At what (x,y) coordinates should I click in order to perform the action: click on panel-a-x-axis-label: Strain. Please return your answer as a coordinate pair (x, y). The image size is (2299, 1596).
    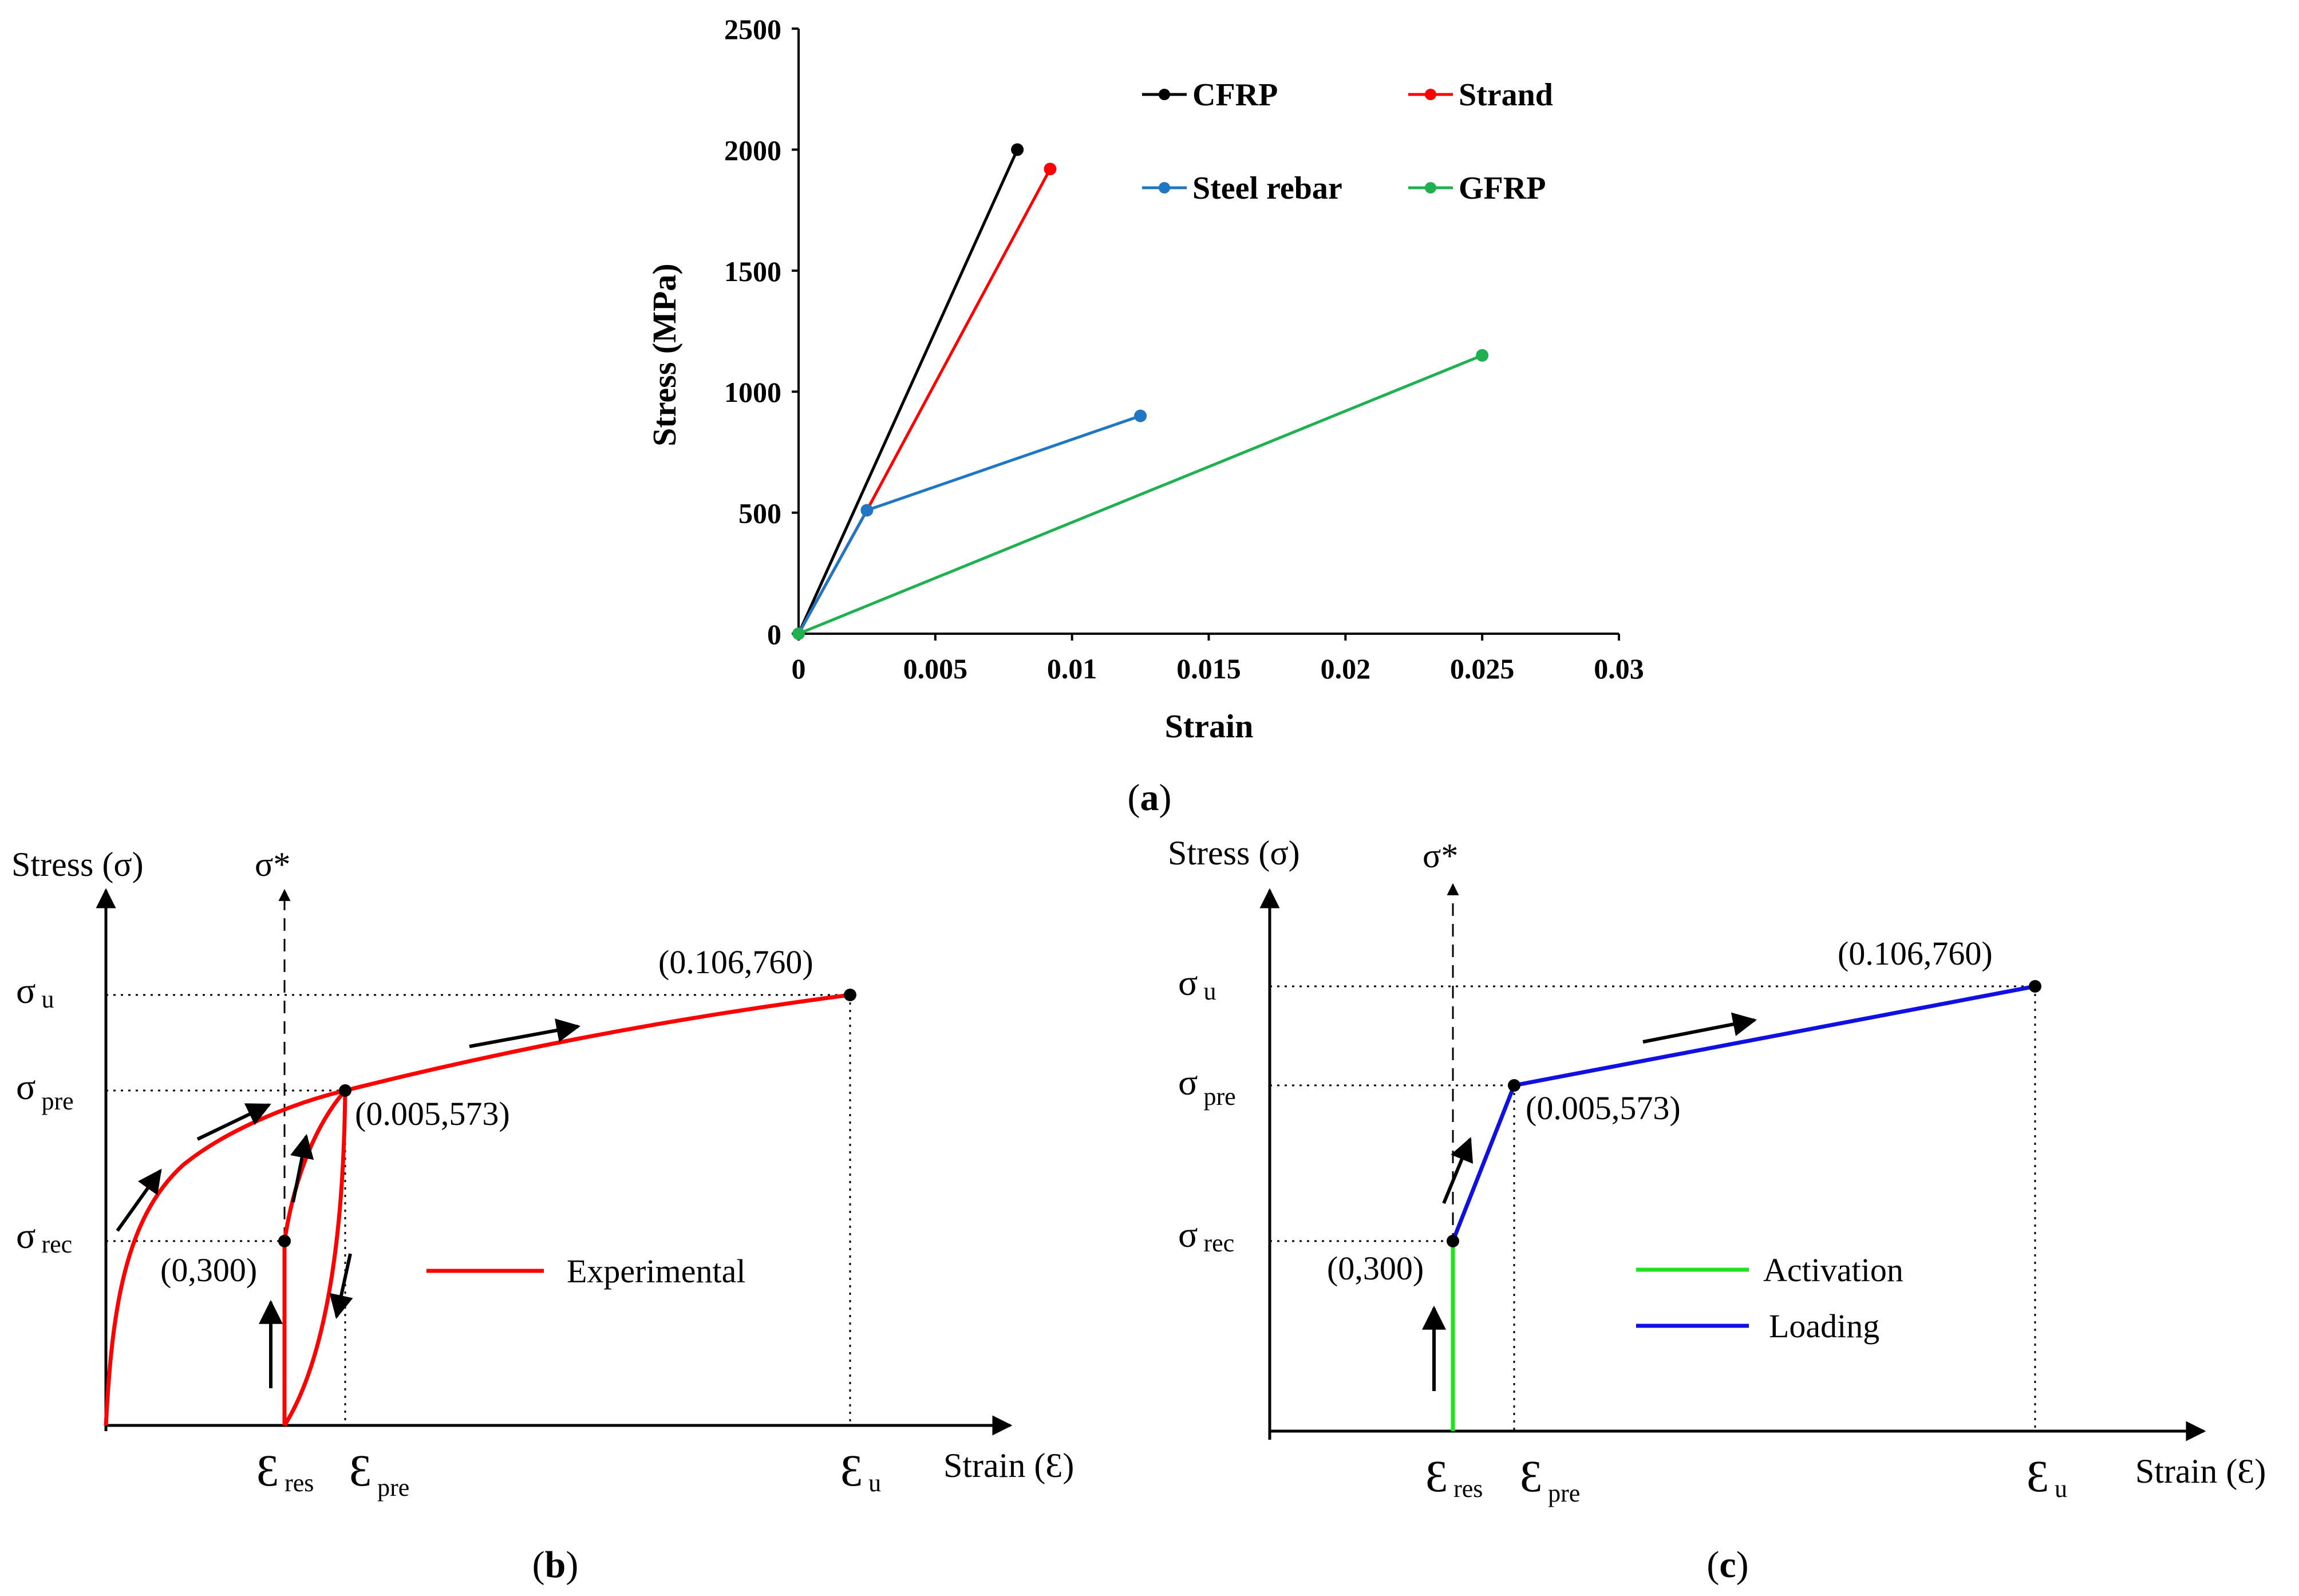
    Looking at the image, I should click on (1209, 727).